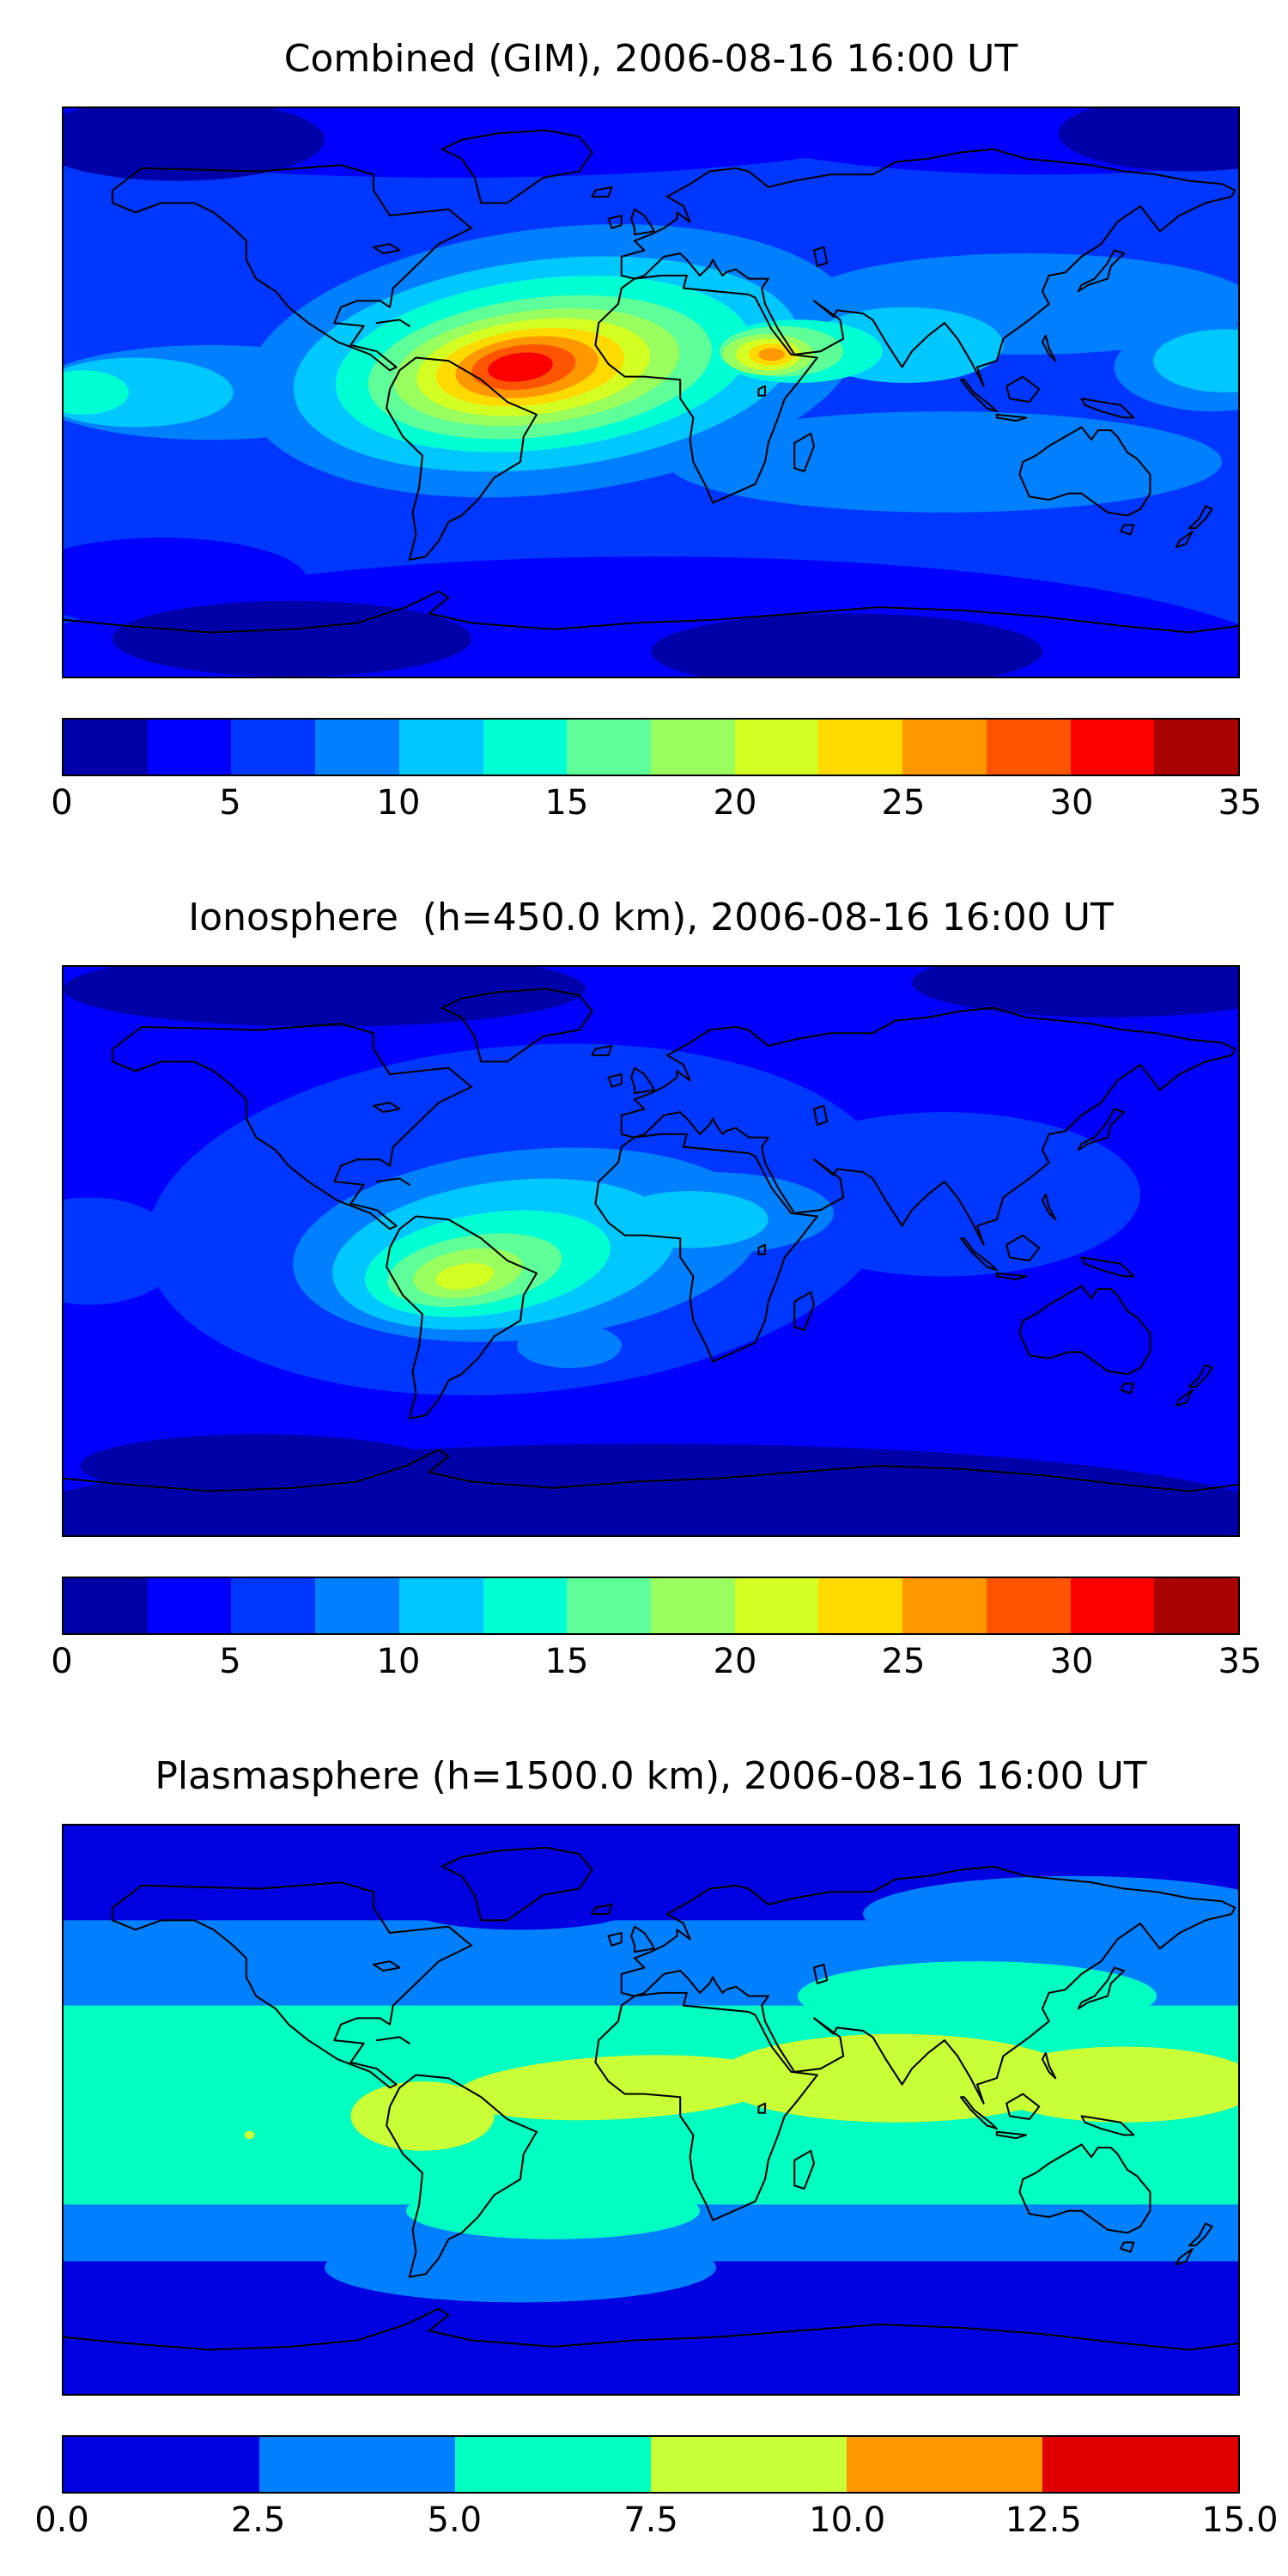 This screenshot has height=2576, width=1288. What do you see at coordinates (455, 2520) in the screenshot?
I see `colorbar-tick-label: 5.0` at bounding box center [455, 2520].